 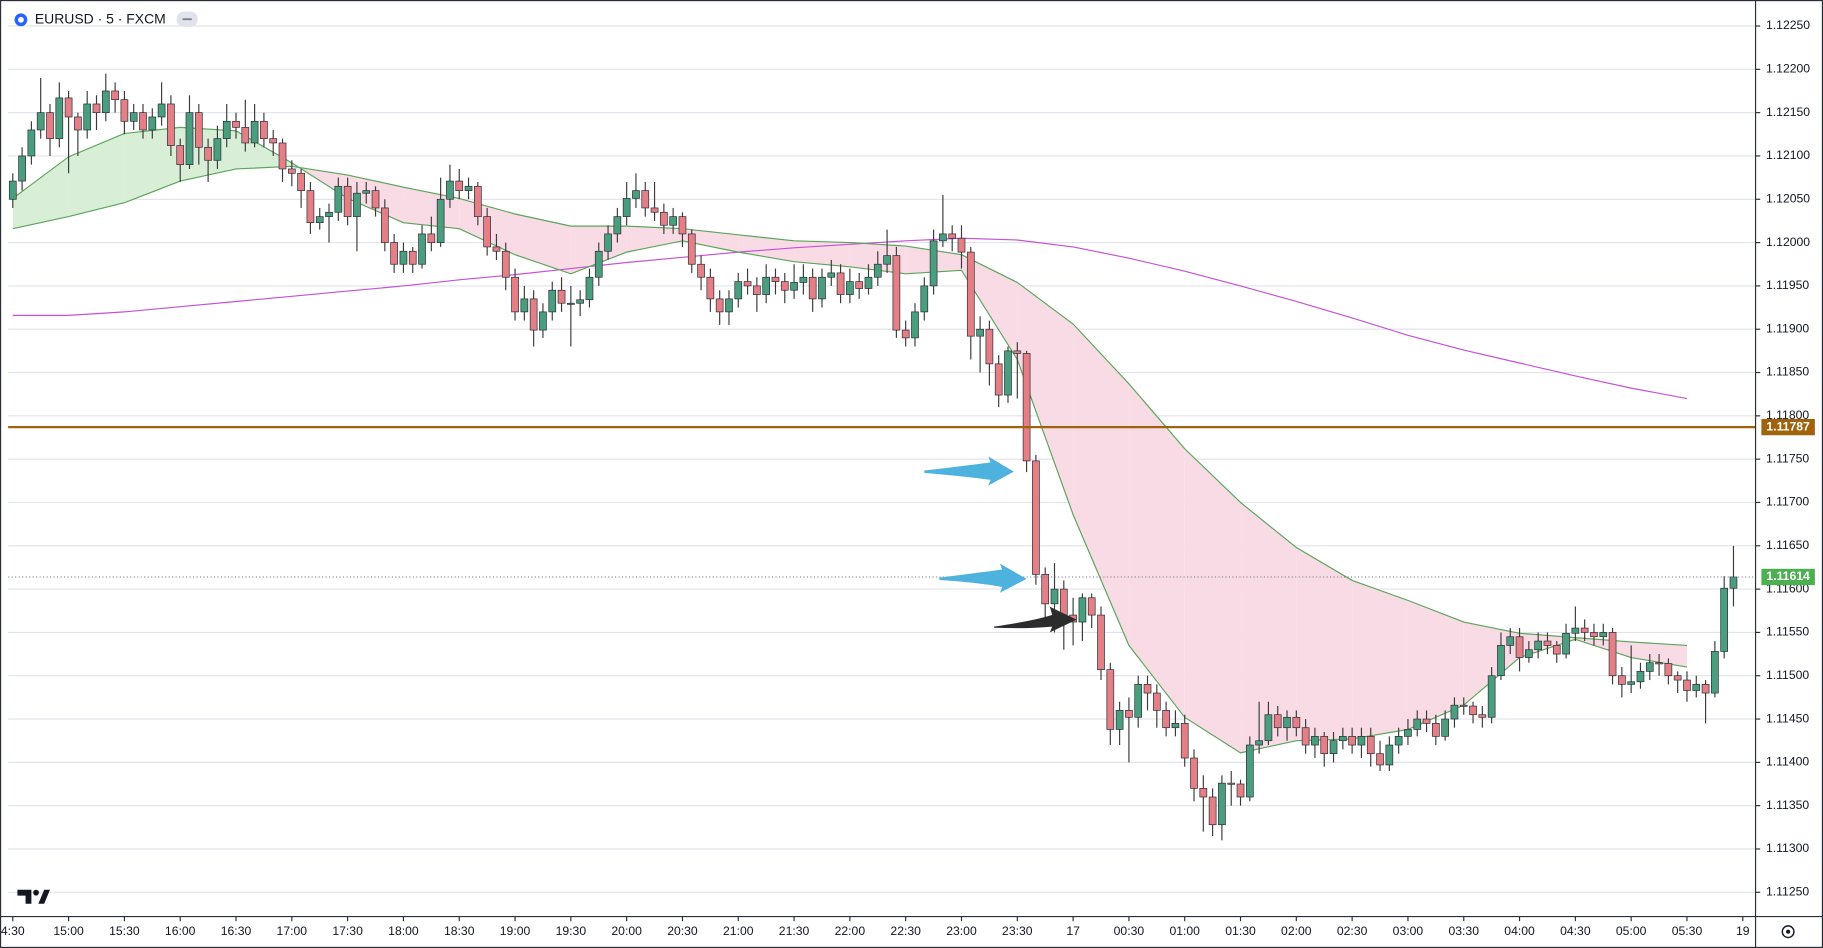 I want to click on settings-button, so click(x=1788, y=932).